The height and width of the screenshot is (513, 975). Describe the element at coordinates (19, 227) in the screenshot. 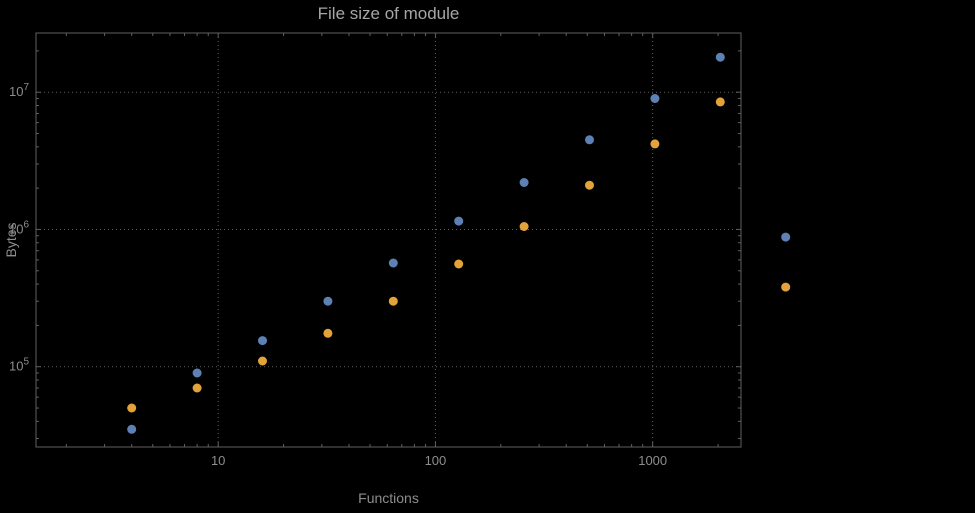

I see `y-tick-label: 10⁶` at that location.